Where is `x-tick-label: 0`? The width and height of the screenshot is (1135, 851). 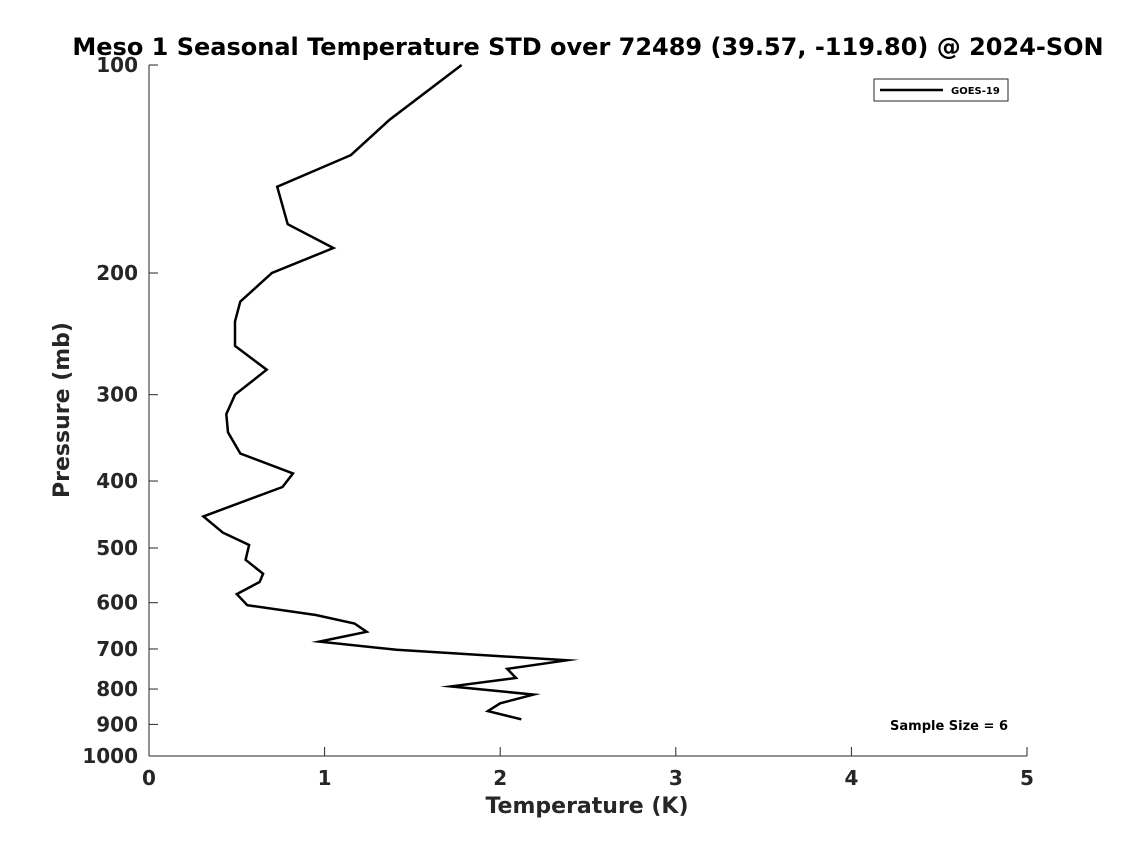 x-tick-label: 0 is located at coordinates (149, 778).